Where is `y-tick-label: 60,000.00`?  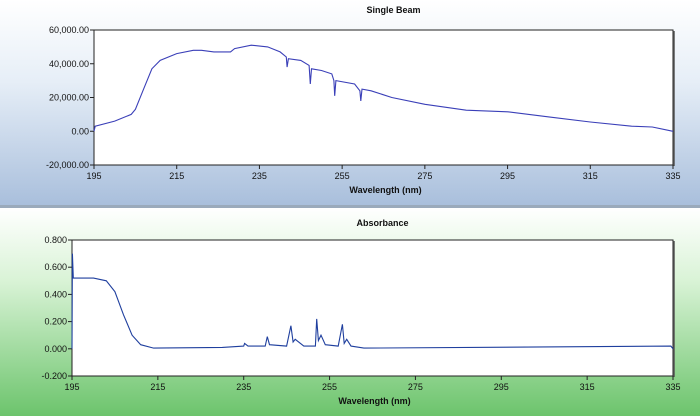
y-tick-label: 60,000.00 is located at coordinates (69, 30).